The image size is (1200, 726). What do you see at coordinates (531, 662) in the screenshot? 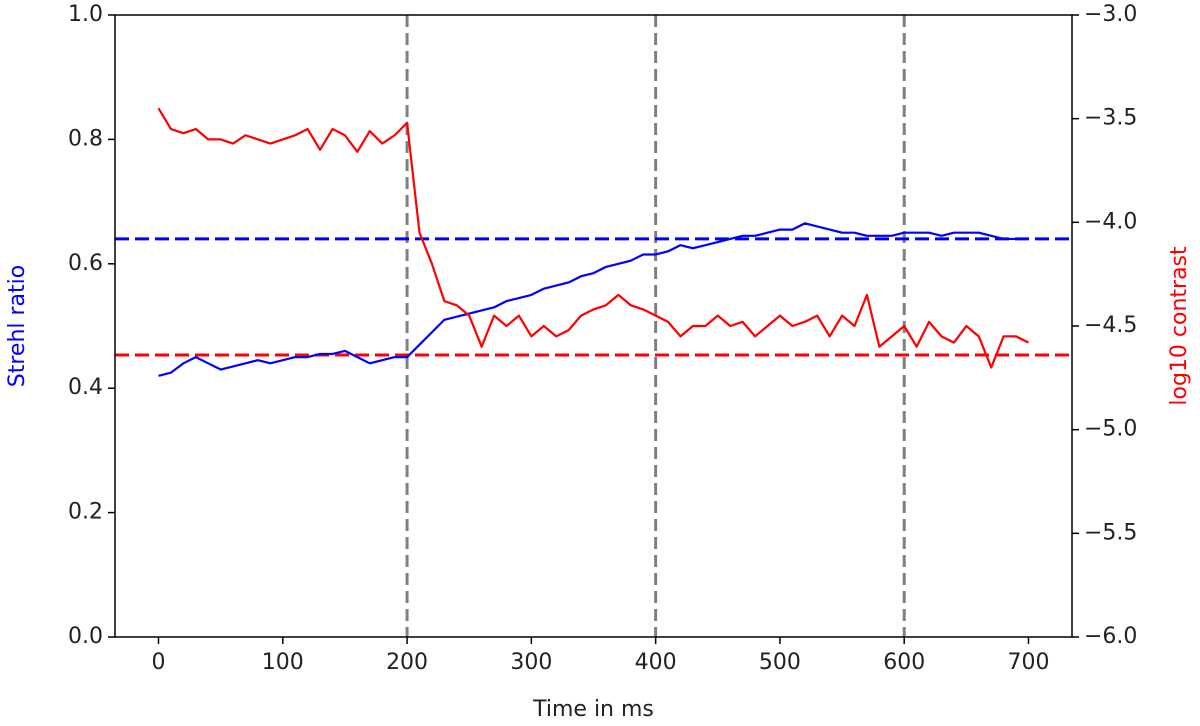
I see `x-tick-label: 300` at bounding box center [531, 662].